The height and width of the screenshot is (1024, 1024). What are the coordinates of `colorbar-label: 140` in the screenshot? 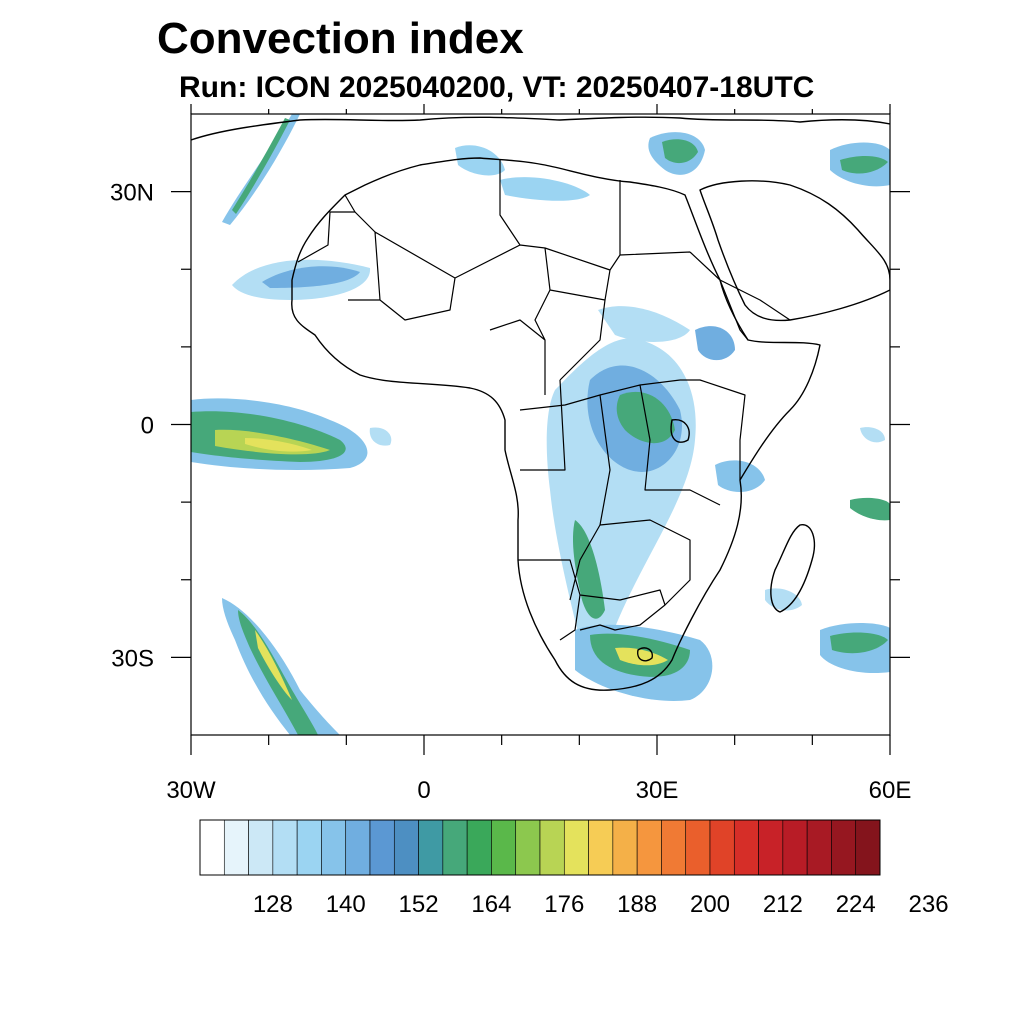 It's located at (346, 904).